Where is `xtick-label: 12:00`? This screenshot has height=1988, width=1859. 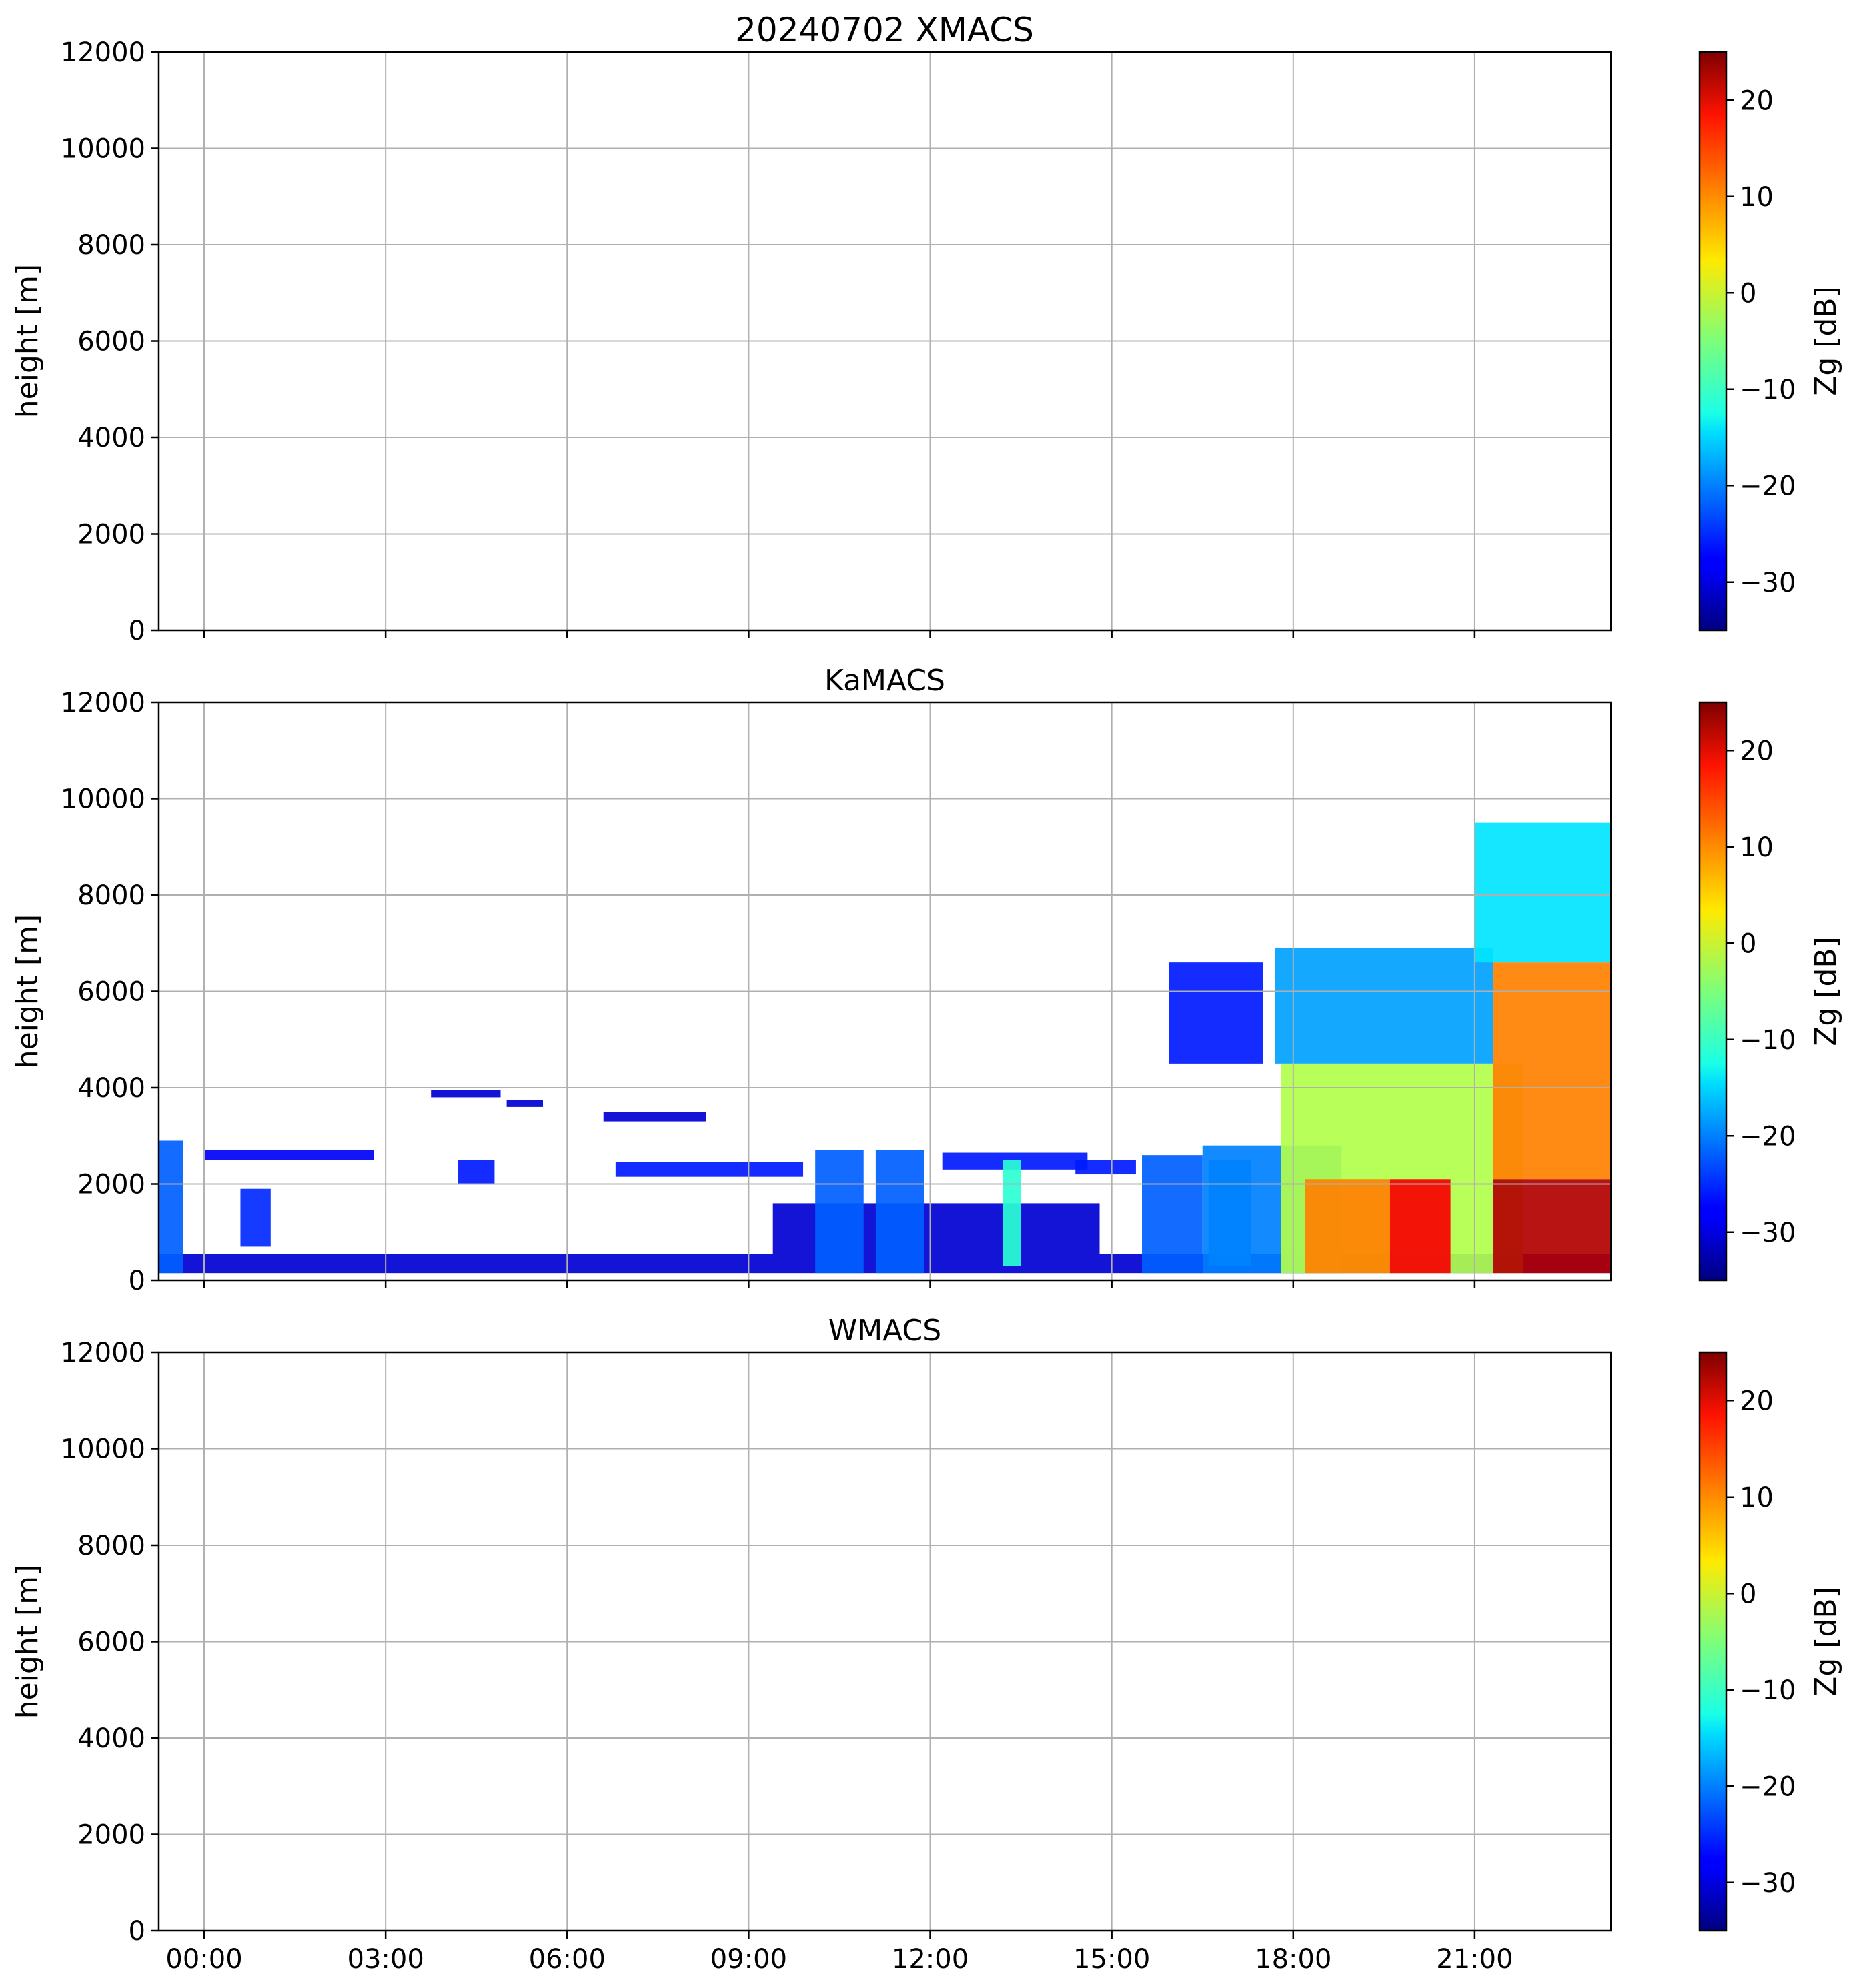 xtick-label: 12:00 is located at coordinates (930, 1960).